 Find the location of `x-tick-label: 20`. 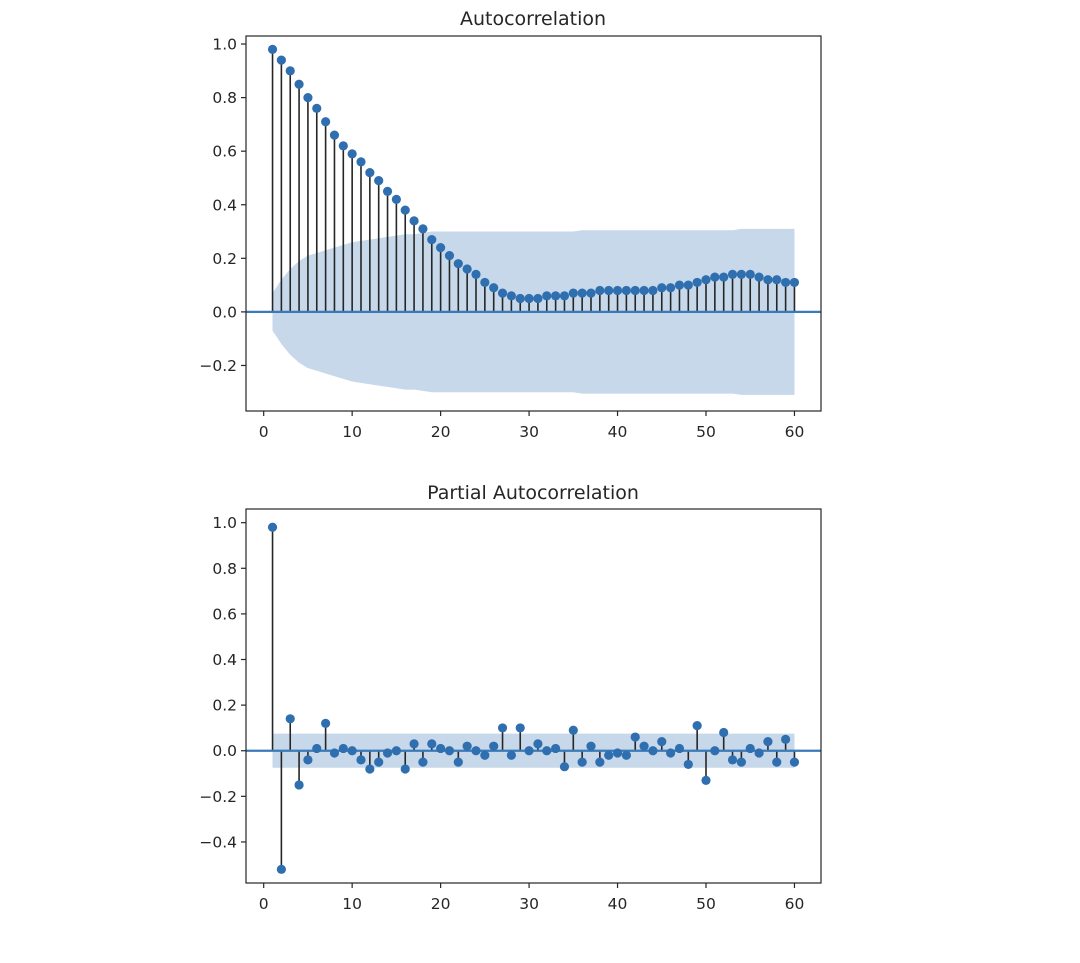

x-tick-label: 20 is located at coordinates (441, 432).